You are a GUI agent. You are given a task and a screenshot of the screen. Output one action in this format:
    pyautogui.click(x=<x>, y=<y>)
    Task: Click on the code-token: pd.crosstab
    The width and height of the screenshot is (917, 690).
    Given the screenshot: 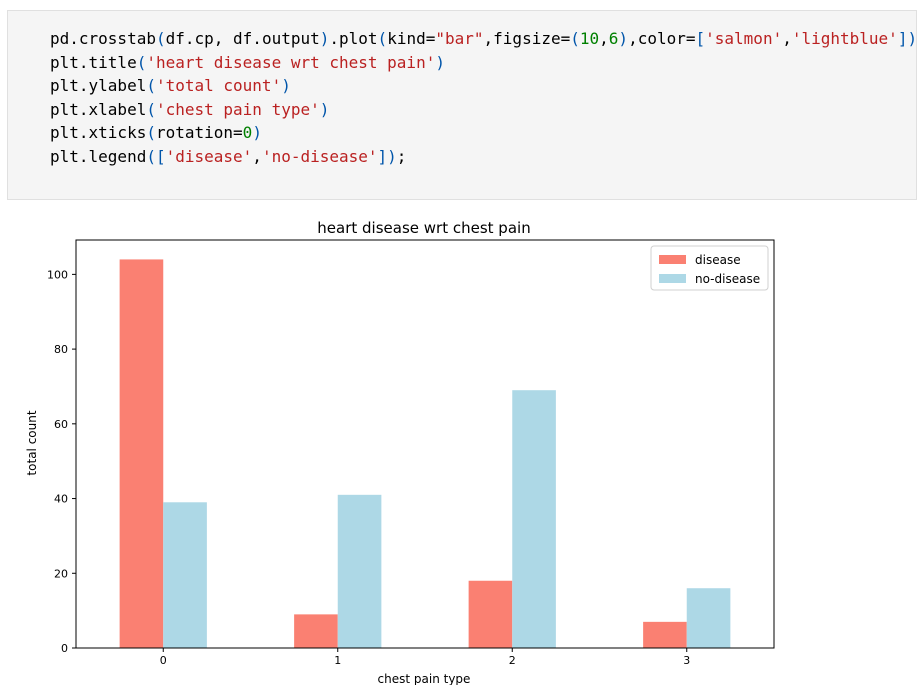 What is the action you would take?
    pyautogui.click(x=103, y=38)
    